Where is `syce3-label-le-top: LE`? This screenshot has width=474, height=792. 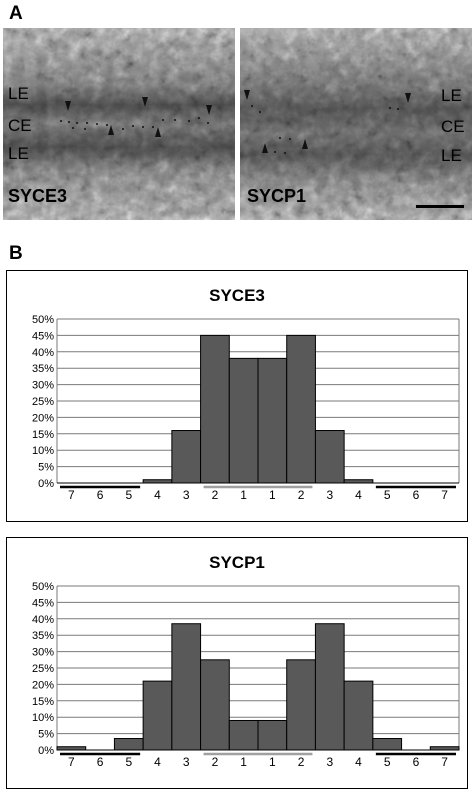
syce3-label-le-top: LE is located at coordinates (18, 93).